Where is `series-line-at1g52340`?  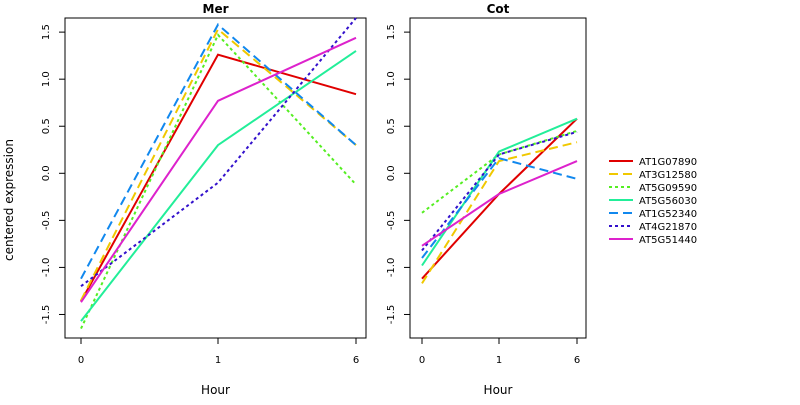
series-line-at1g52340 is located at coordinates (499, 208).